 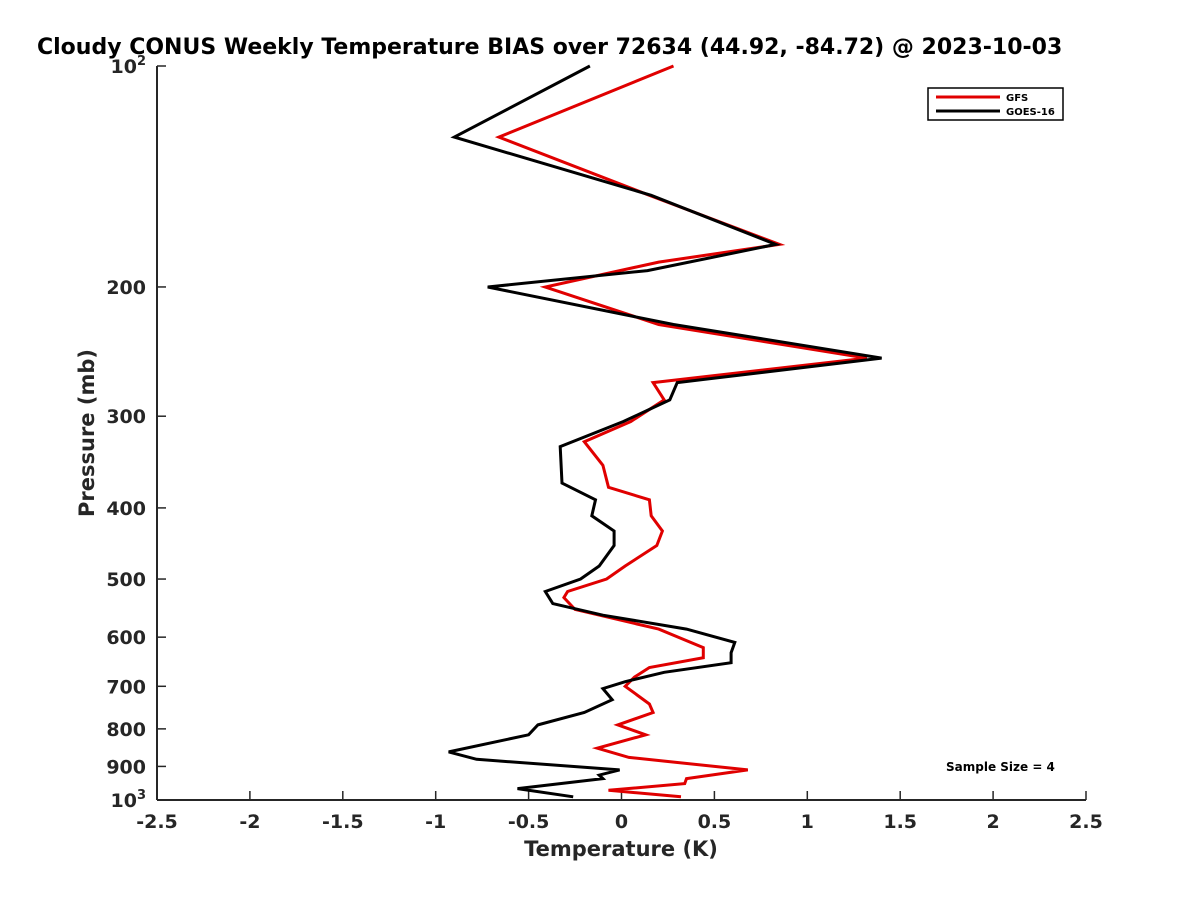 I want to click on y-tick-label: 600, so click(x=126, y=638).